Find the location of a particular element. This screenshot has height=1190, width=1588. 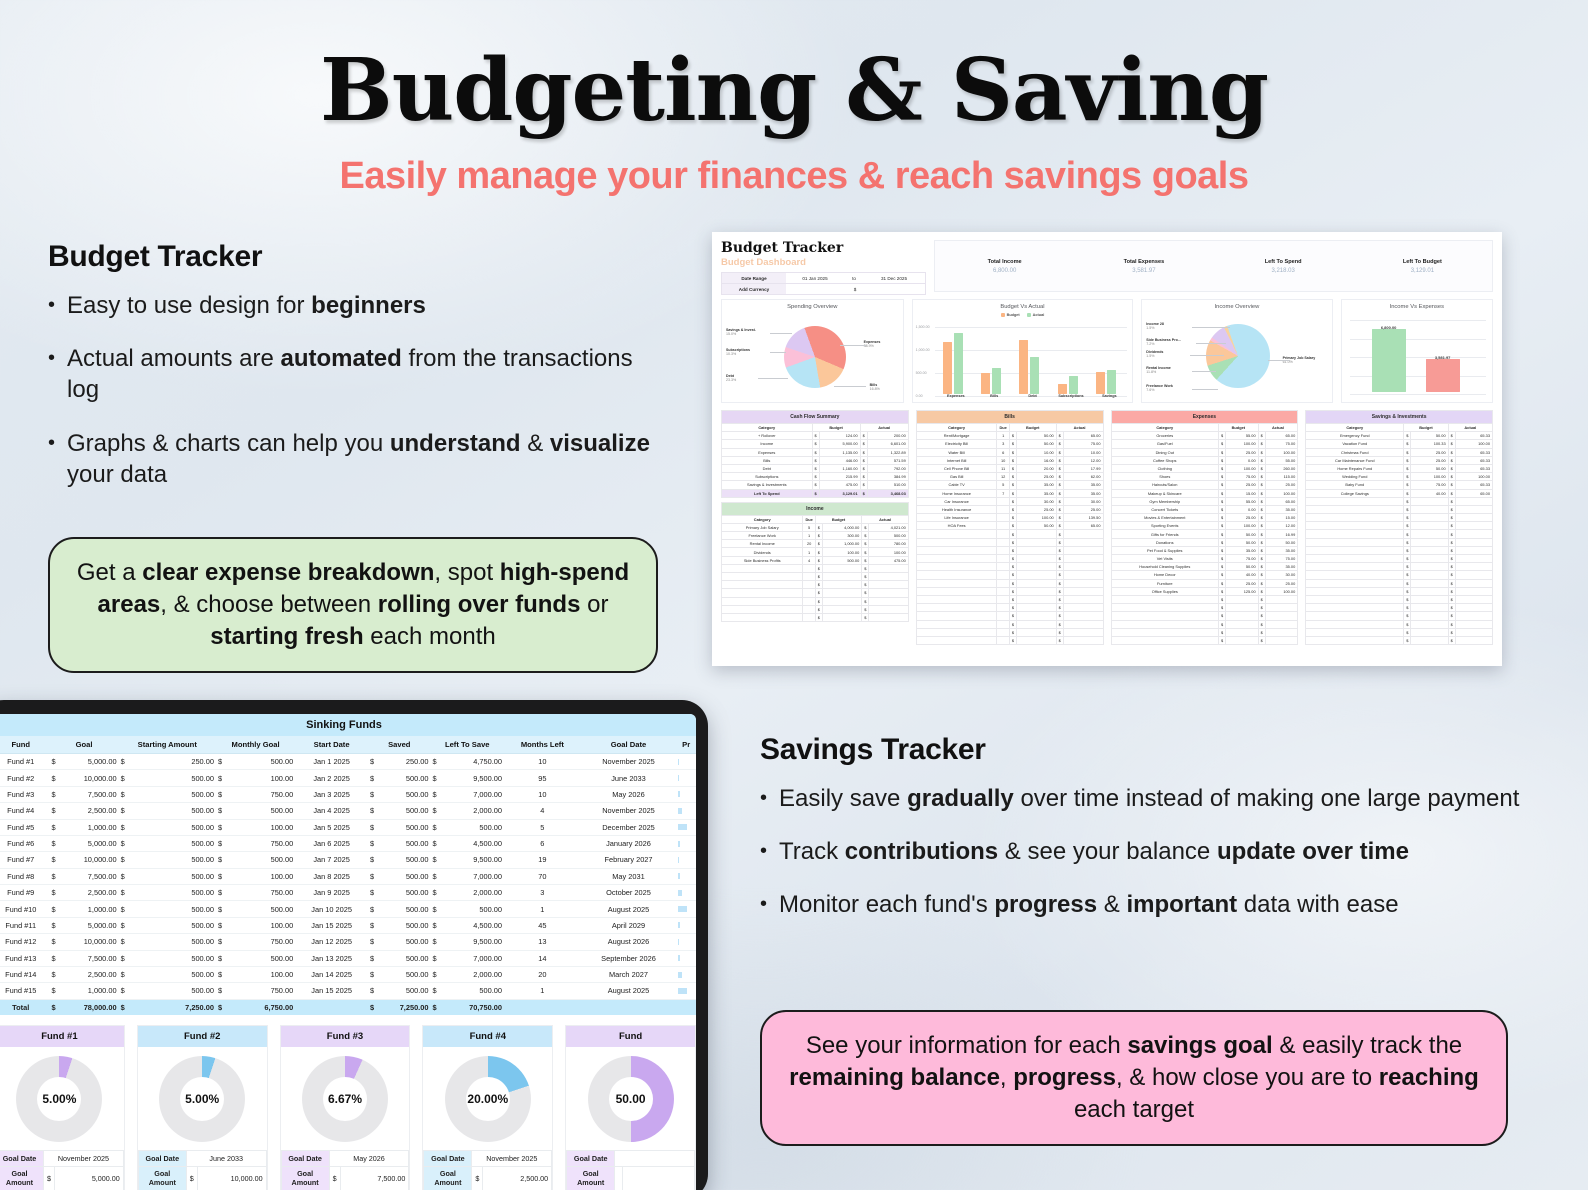

kpi-card: Total Expenses 3,581.97 is located at coordinates (1143, 266).